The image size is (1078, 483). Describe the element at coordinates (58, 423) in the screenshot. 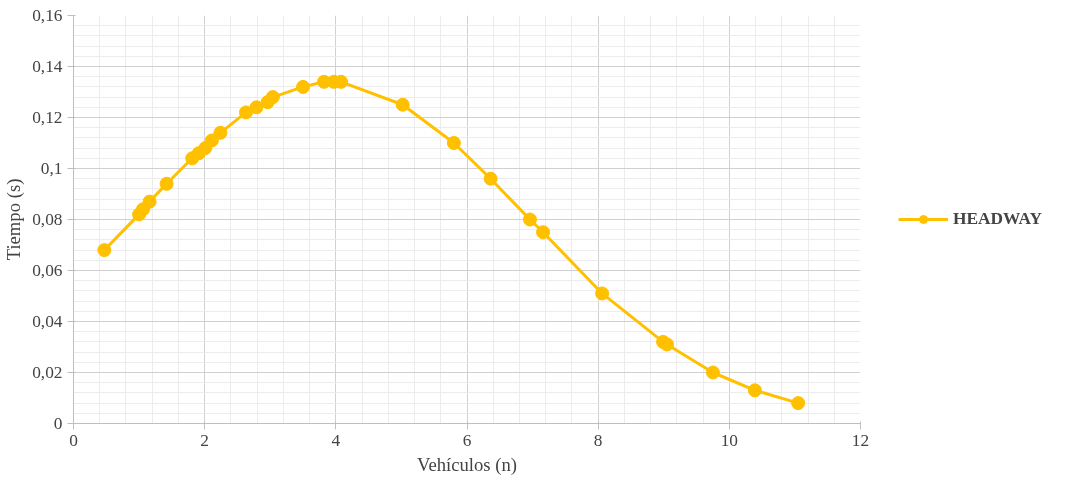

I see `y-tick-label: 0` at that location.